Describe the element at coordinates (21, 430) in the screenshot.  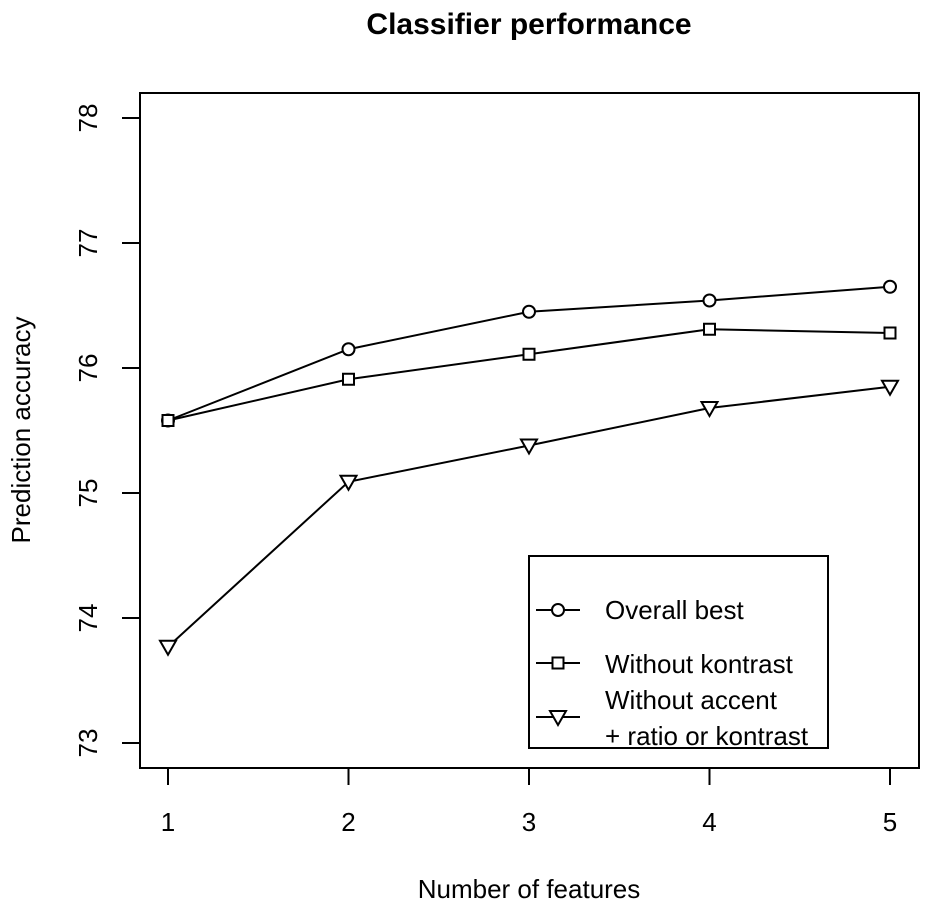
I see `y-axis-label: Prediction accuracy` at that location.